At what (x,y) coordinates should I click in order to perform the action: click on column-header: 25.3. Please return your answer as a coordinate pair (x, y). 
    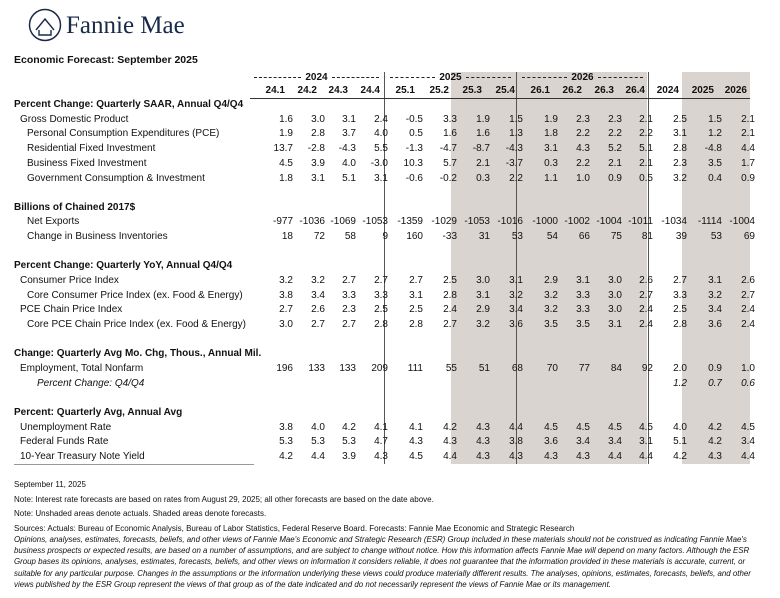
    Looking at the image, I should click on (472, 90).